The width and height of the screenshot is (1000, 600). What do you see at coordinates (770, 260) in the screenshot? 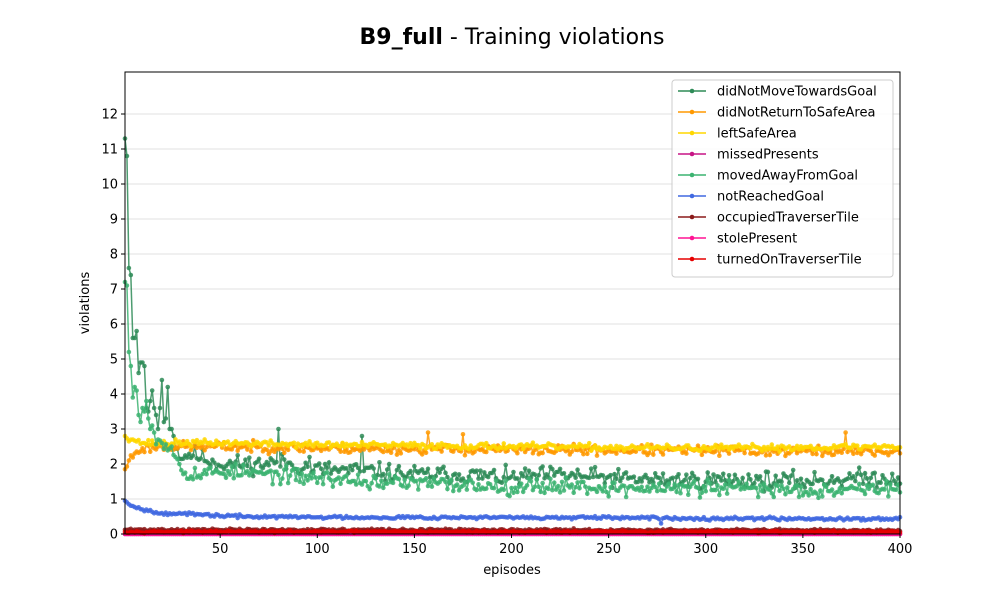
I see `legend-item: turnedOnTraverserTile` at bounding box center [770, 260].